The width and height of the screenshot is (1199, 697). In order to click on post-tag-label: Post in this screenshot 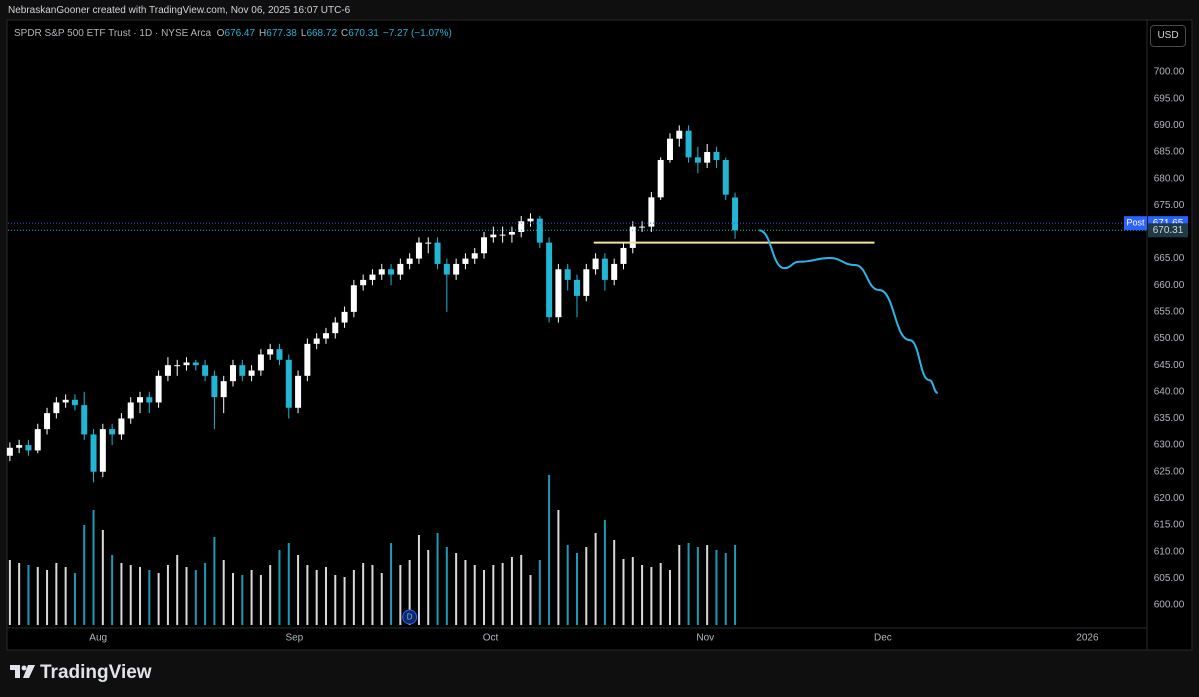, I will do `click(1135, 223)`.